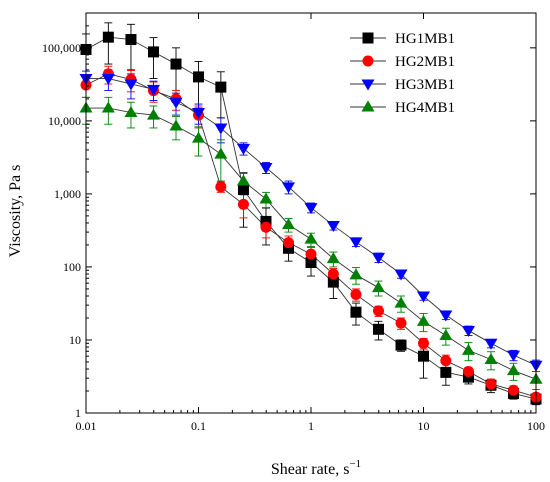  Describe the element at coordinates (311, 426) in the screenshot. I see `x-tick-label: 1` at that location.